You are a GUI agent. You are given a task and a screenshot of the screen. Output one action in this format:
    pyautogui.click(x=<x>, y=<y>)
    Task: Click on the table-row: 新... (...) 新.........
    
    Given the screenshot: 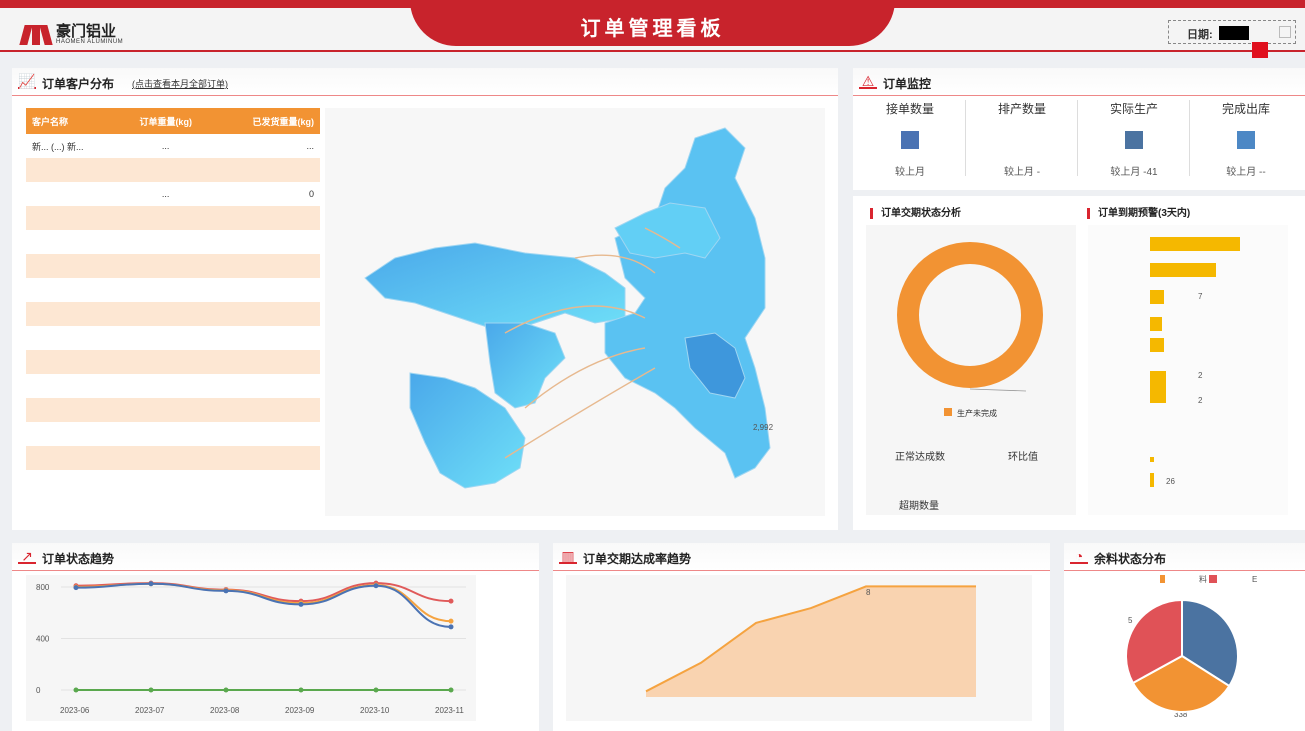 What is the action you would take?
    pyautogui.click(x=173, y=146)
    